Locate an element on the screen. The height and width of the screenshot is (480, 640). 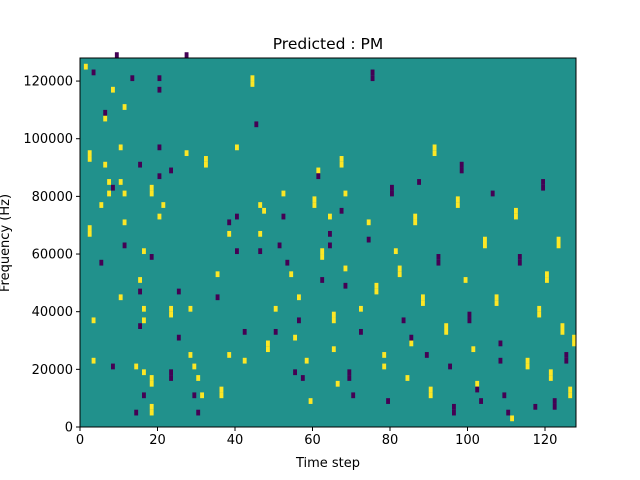
y-tick-label: 120000 is located at coordinates (48, 82).